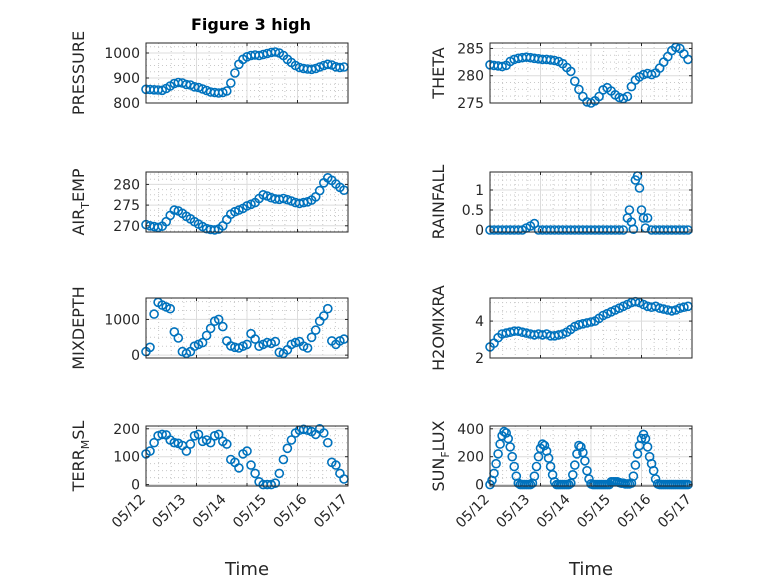 The height and width of the screenshot is (583, 778). Describe the element at coordinates (479, 191) in the screenshot. I see `y-tick-label: 1` at that location.